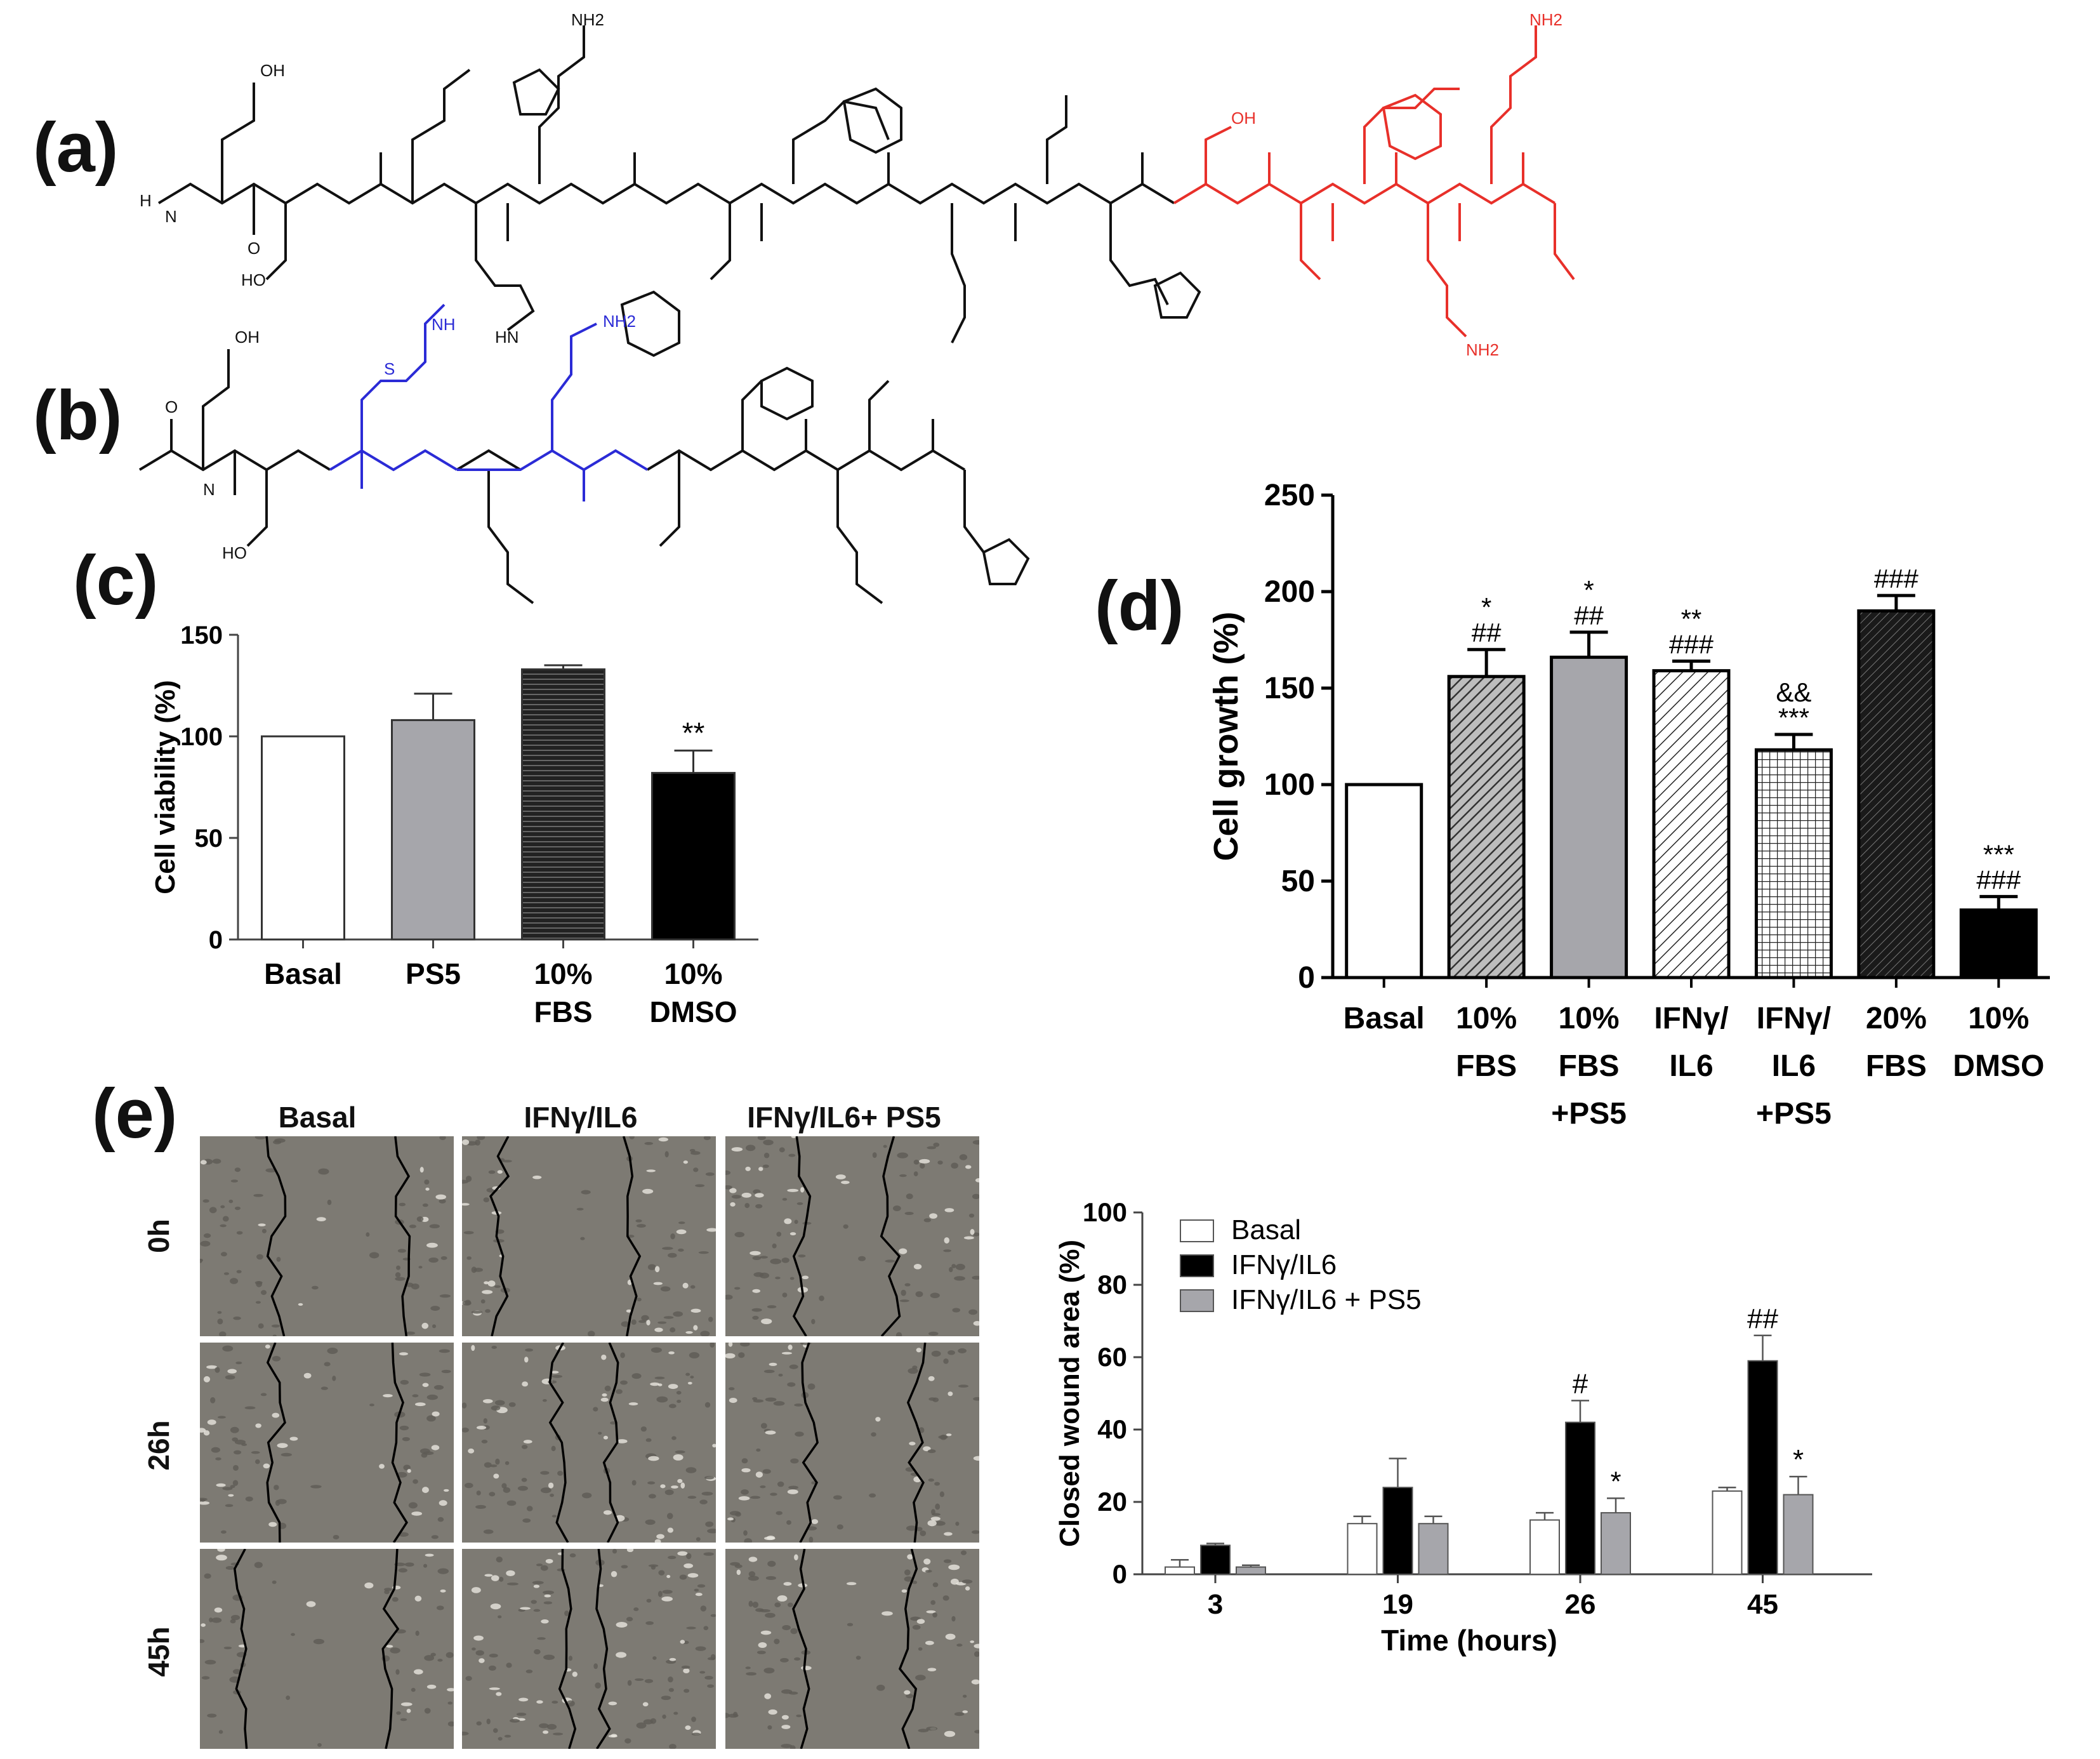 Image resolution: width=2100 pixels, height=1759 pixels. What do you see at coordinates (158, 1236) in the screenshot?
I see `micrograph-row-0h: 0h` at bounding box center [158, 1236].